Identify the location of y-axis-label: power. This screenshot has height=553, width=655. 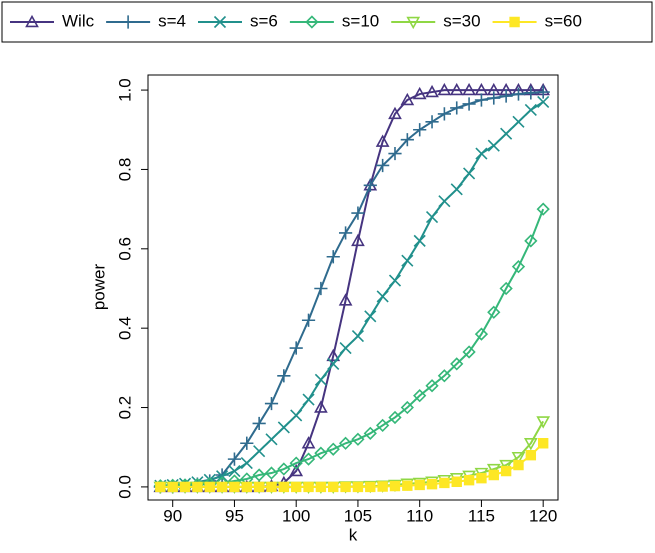
(98, 287).